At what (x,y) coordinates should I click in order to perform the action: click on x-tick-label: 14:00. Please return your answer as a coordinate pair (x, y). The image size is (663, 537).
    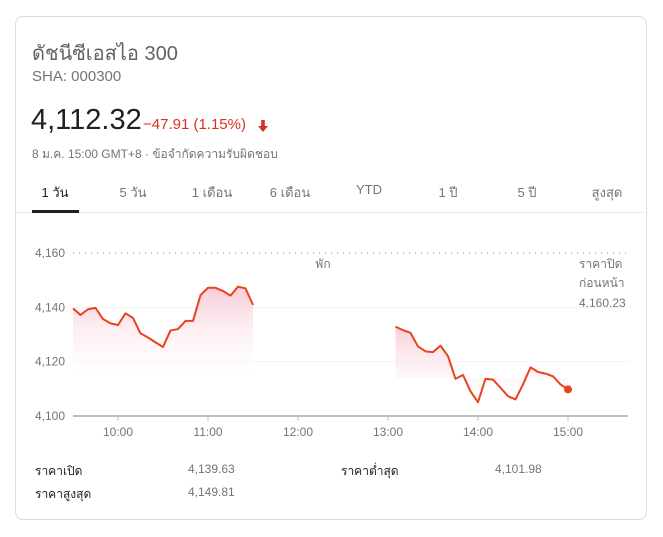
    Looking at the image, I should click on (478, 432).